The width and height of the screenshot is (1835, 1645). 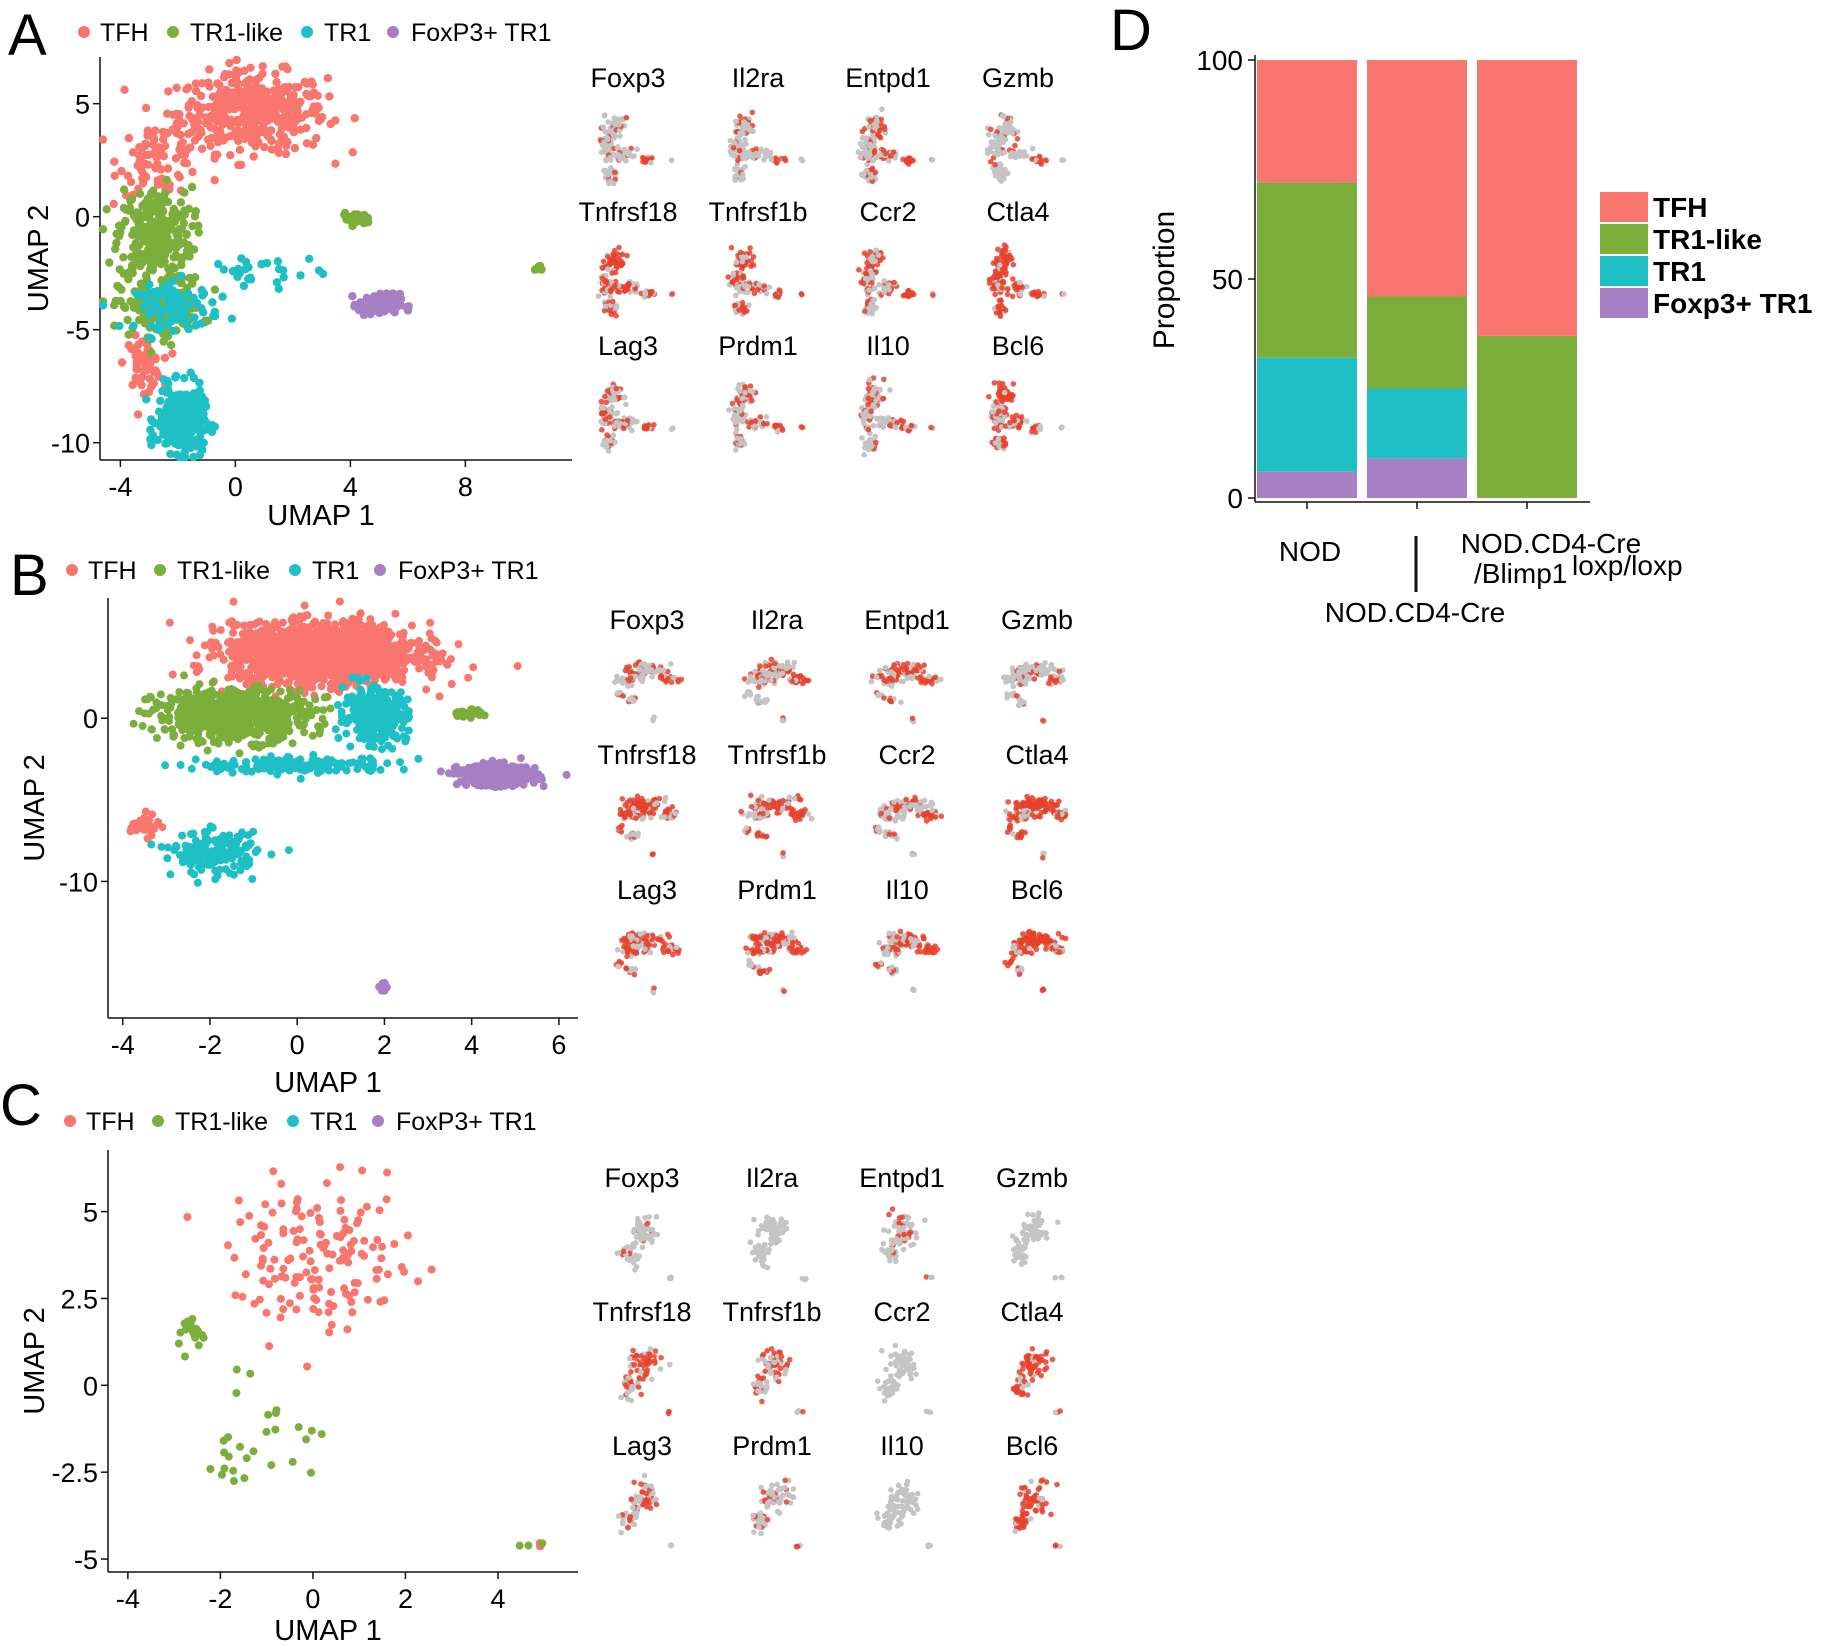 What do you see at coordinates (78, 331) in the screenshot?
I see `umap-a-y-tick-label: -5` at bounding box center [78, 331].